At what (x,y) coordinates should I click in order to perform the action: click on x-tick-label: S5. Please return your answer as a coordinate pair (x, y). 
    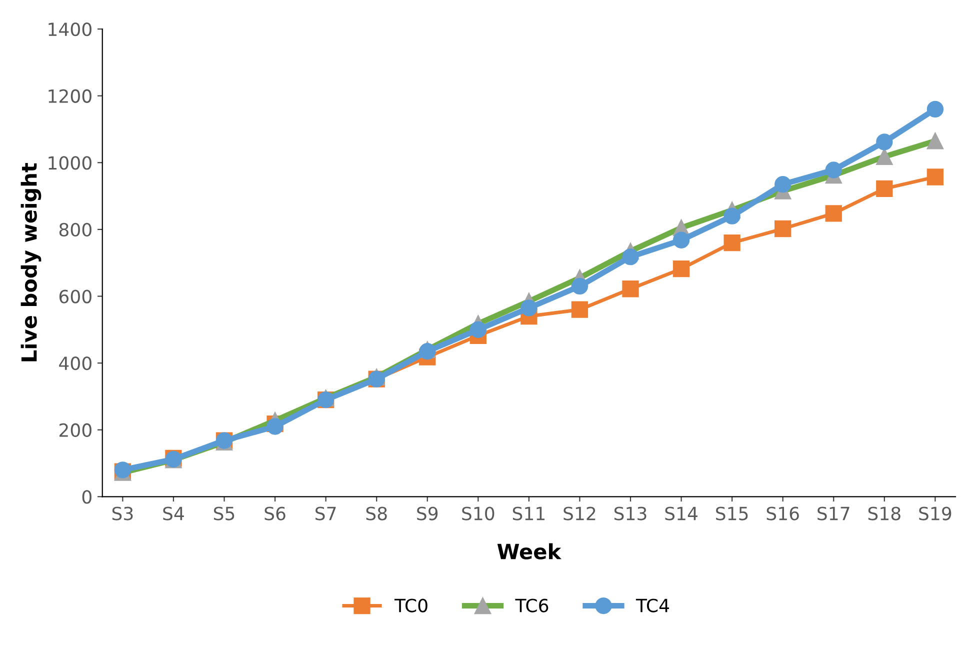
    Looking at the image, I should click on (224, 513).